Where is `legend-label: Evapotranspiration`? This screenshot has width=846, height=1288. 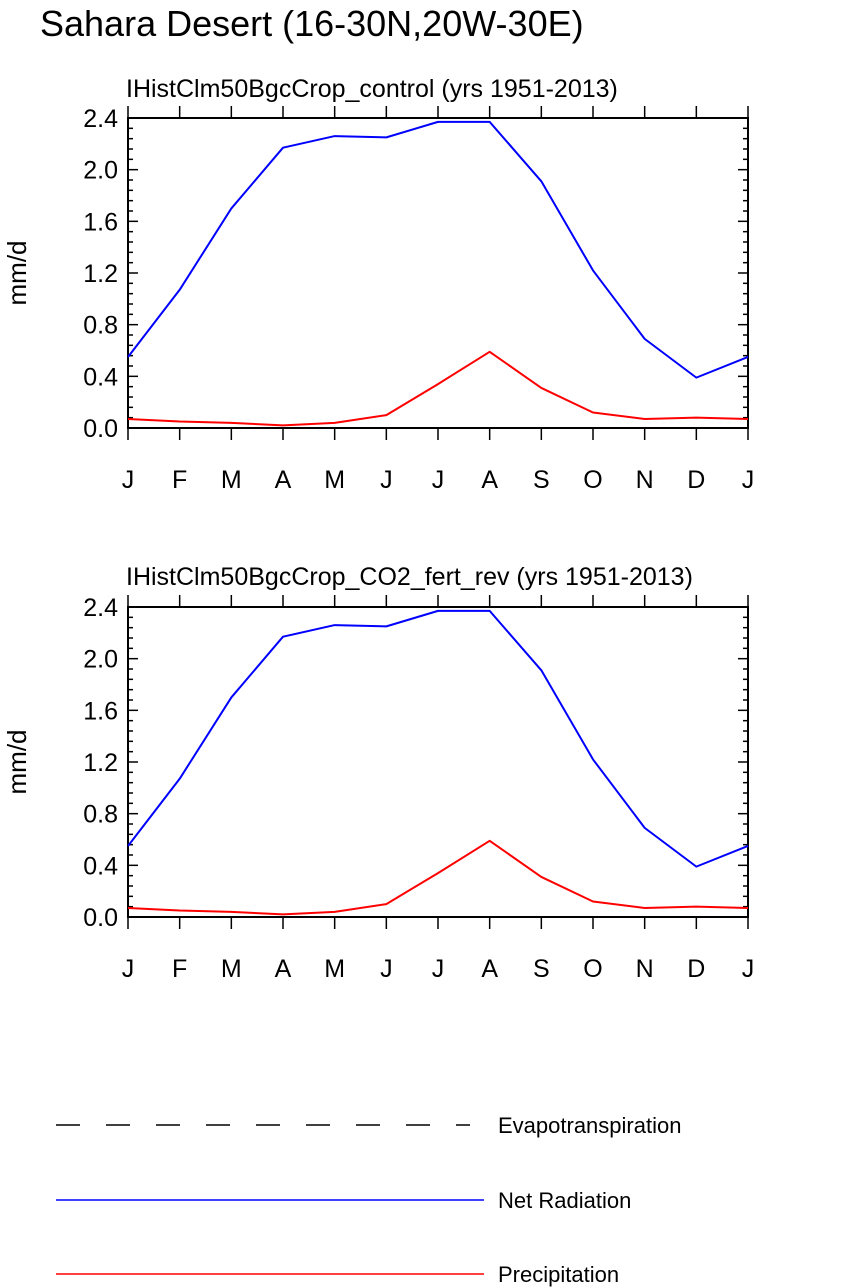 legend-label: Evapotranspiration is located at coordinates (589, 1125).